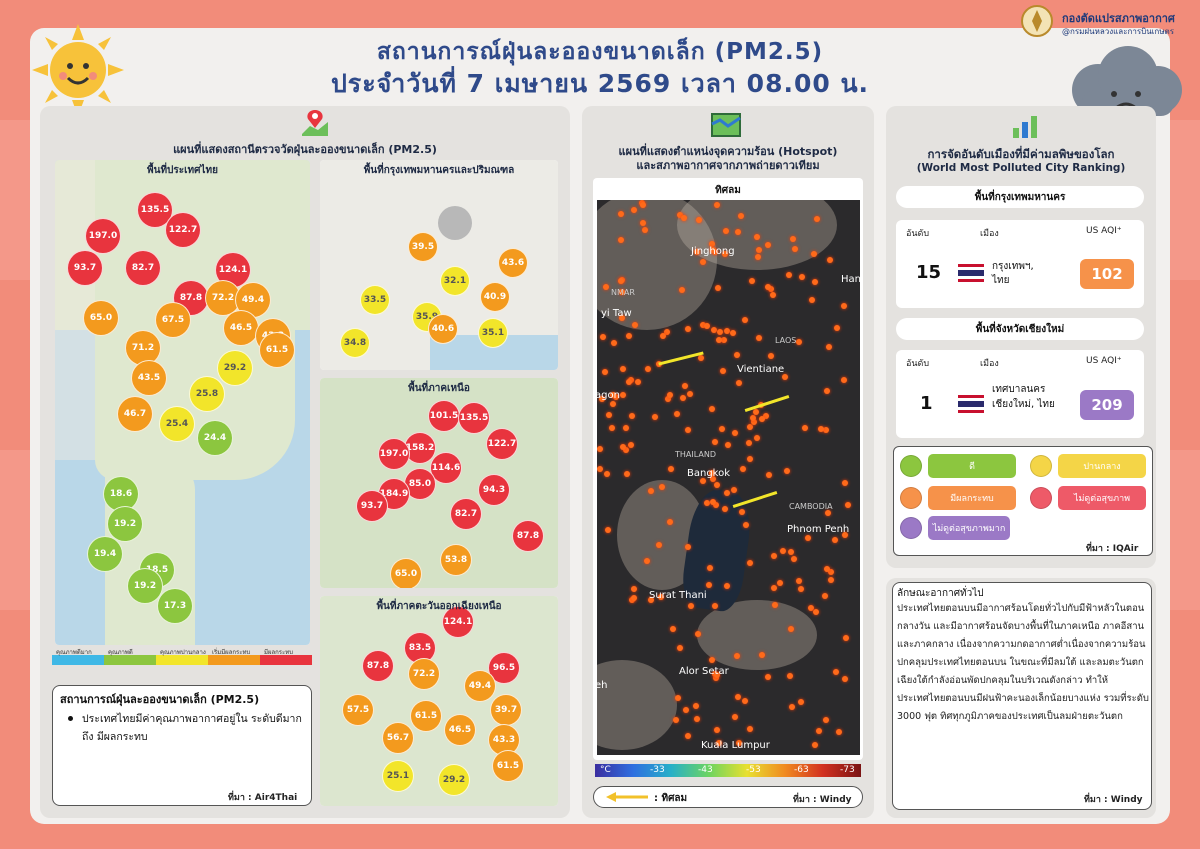  I want to click on station-bubble: 25.4, so click(177, 424).